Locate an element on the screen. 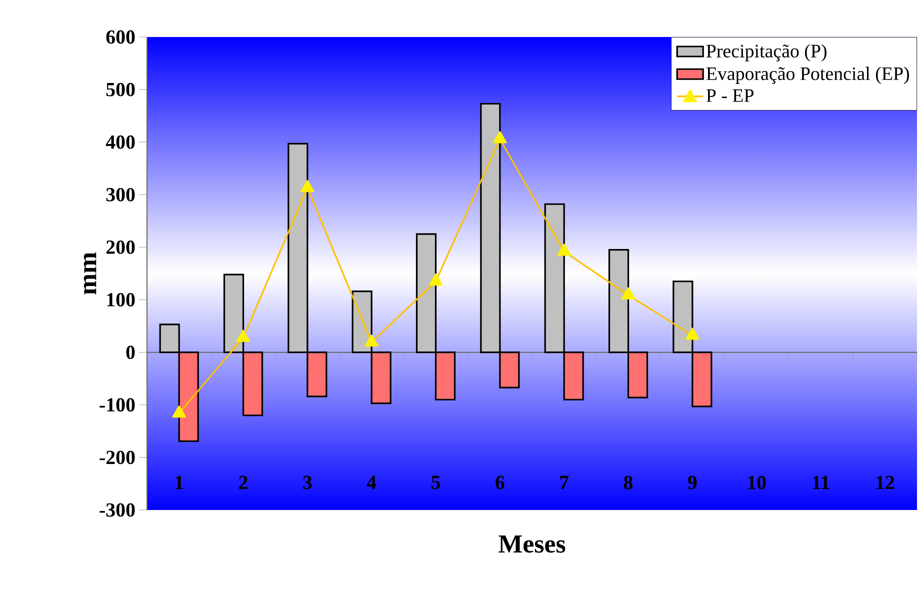 This screenshot has width=924, height=590. y-tick-label: -100 is located at coordinates (117, 405).